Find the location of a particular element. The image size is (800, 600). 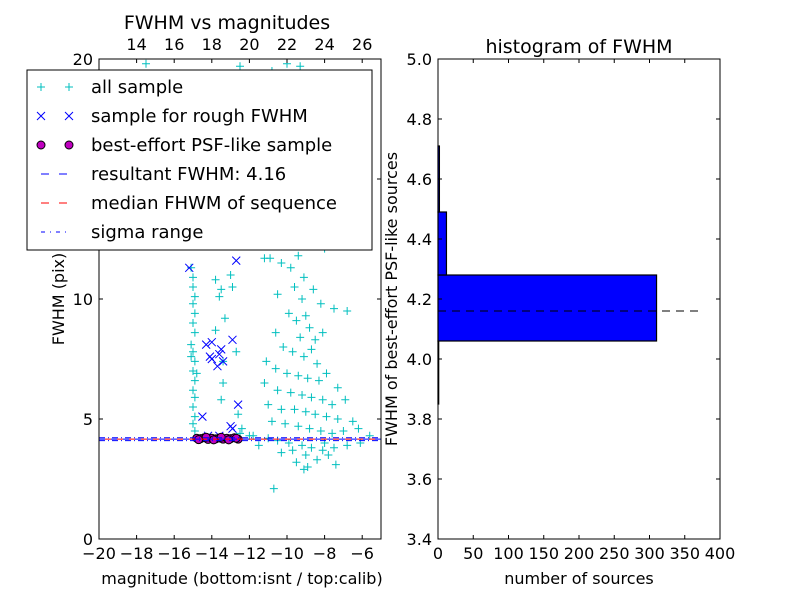

x-tick-label: −14 is located at coordinates (212, 553).